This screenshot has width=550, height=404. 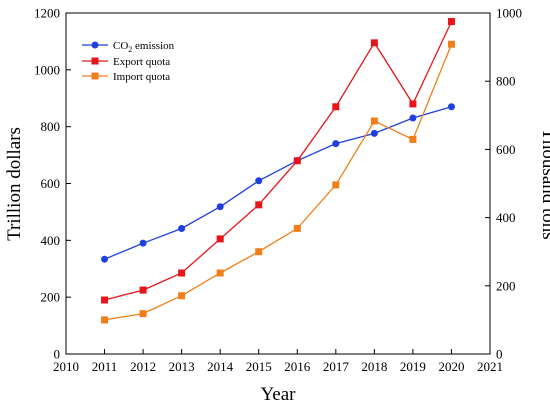 What do you see at coordinates (278, 394) in the screenshot?
I see `x-axis-title: Year` at bounding box center [278, 394].